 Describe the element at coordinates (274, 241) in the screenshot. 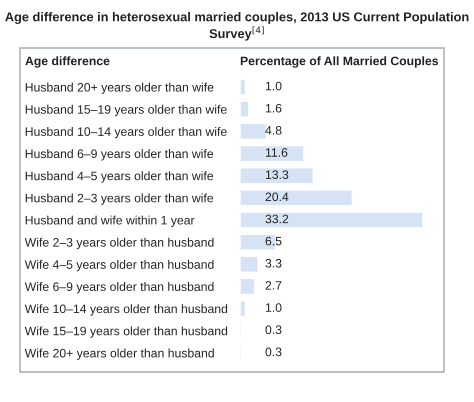

I see `data-label: 6.5` at that location.